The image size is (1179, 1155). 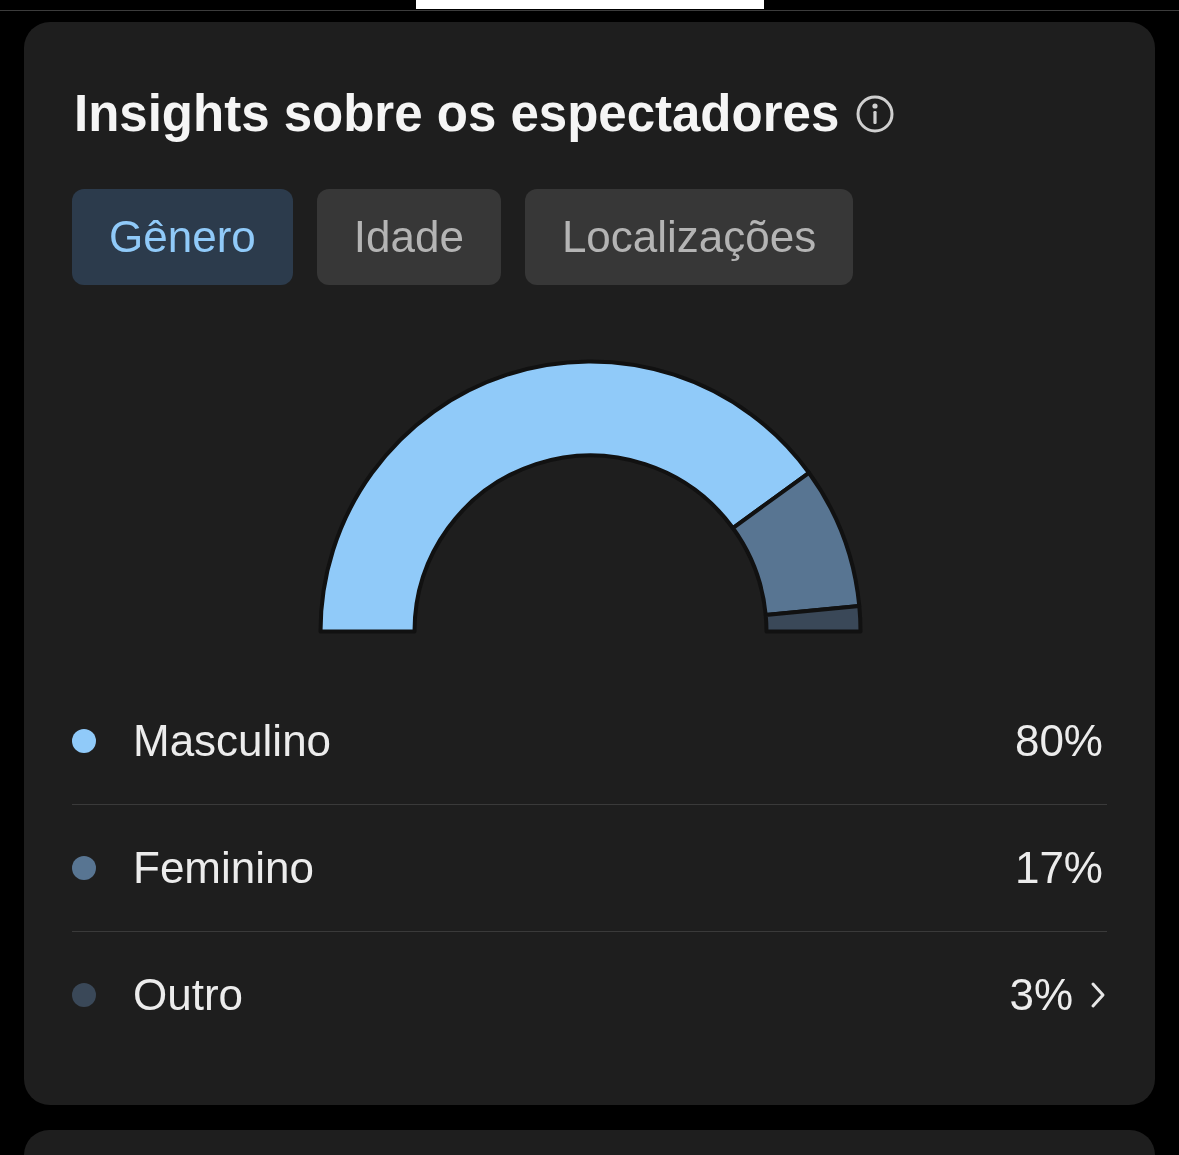 I want to click on tab-selected: Gênero, so click(x=182, y=237).